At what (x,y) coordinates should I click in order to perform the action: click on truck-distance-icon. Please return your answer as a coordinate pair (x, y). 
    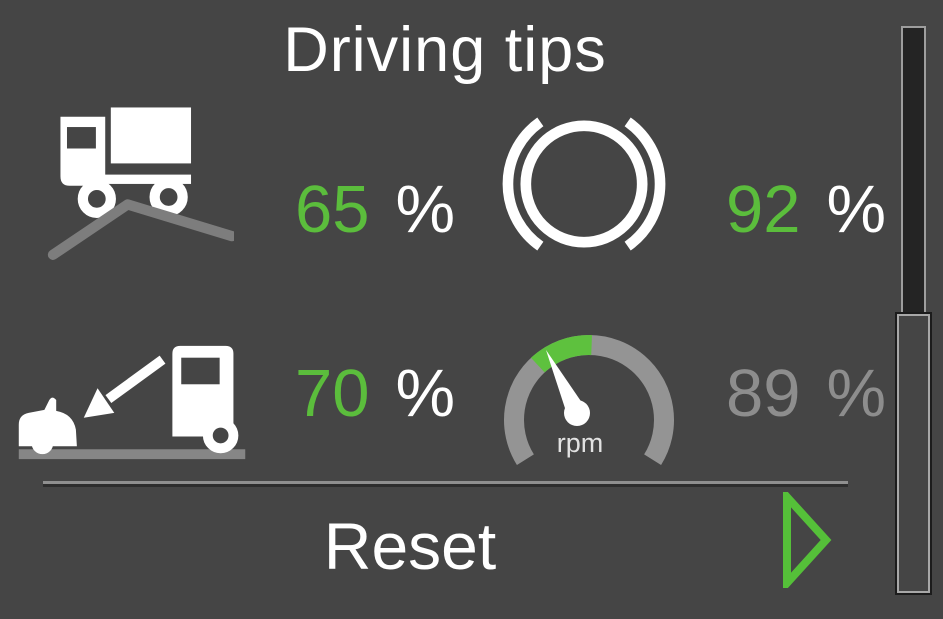
    Looking at the image, I should click on (133, 402).